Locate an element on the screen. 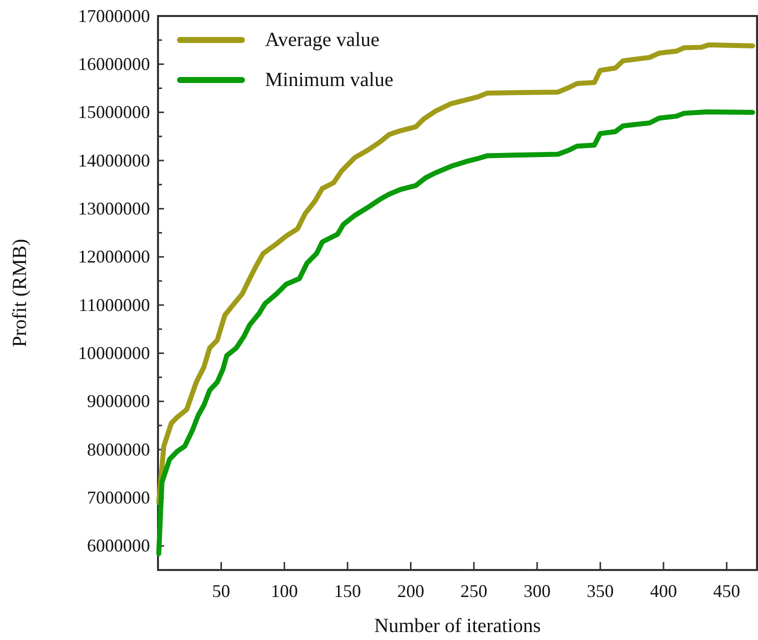 The height and width of the screenshot is (640, 758). x-tick-label: 300 is located at coordinates (537, 590).